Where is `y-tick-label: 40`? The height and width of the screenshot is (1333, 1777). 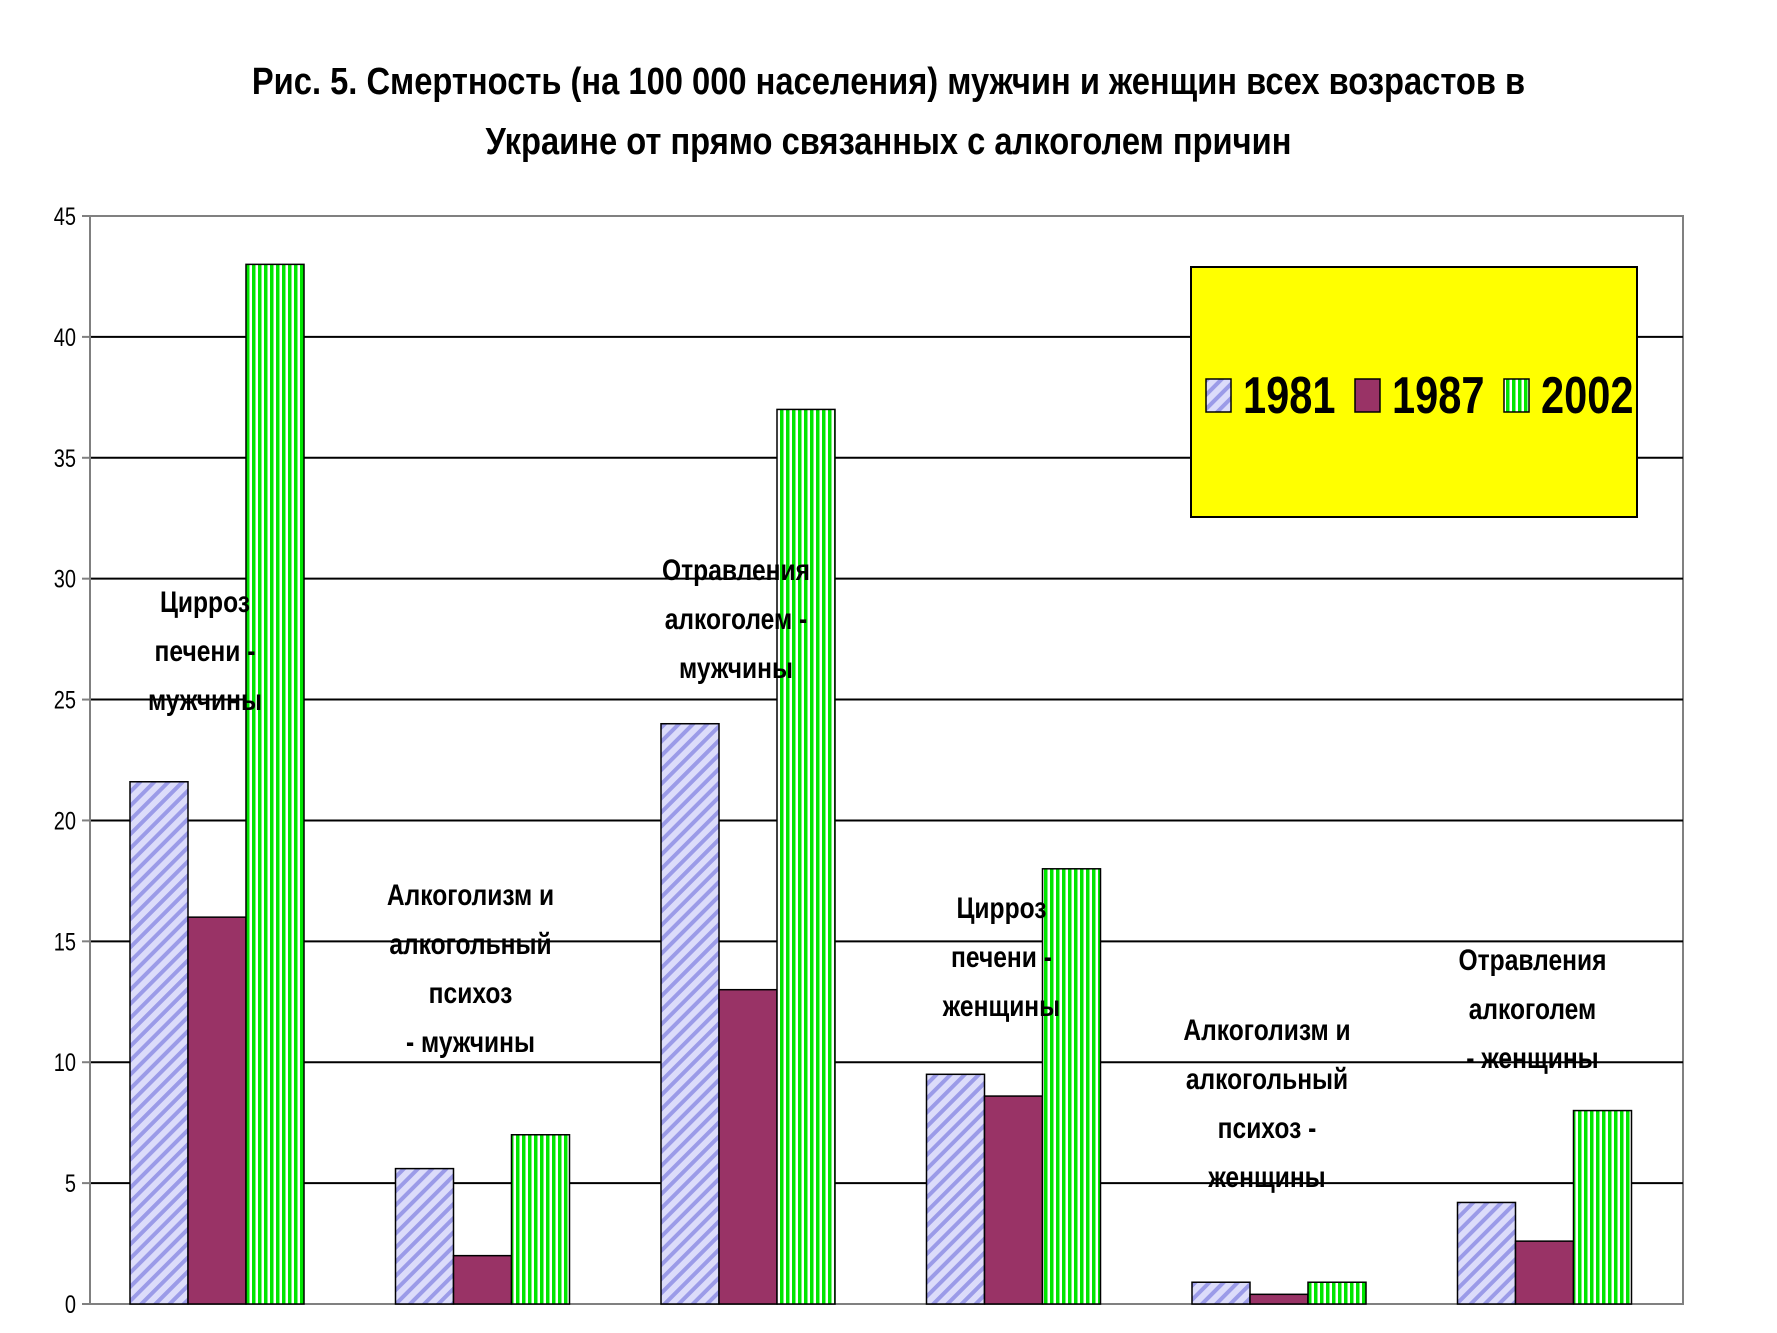
y-tick-label: 40 is located at coordinates (65, 338).